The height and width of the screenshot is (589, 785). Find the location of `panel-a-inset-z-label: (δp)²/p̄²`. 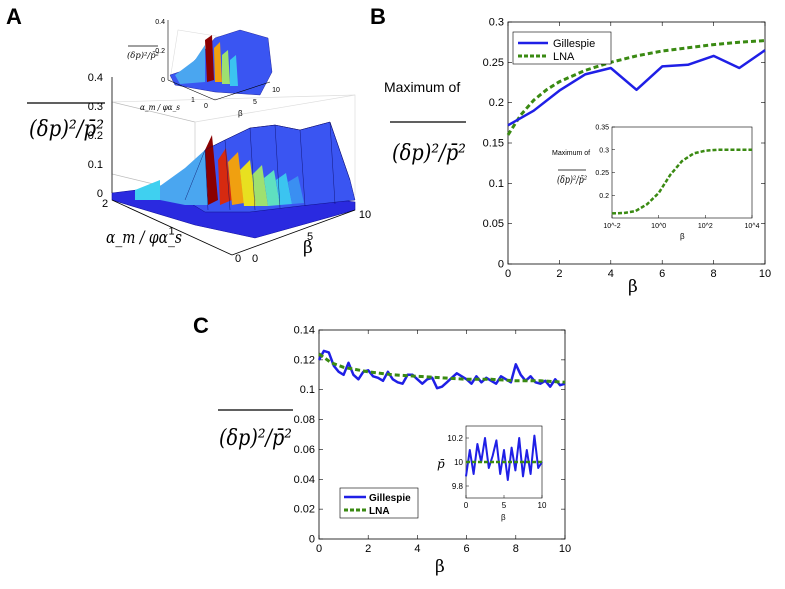

panel-a-inset-z-label: (δp)²/p̄² is located at coordinates (143, 55).